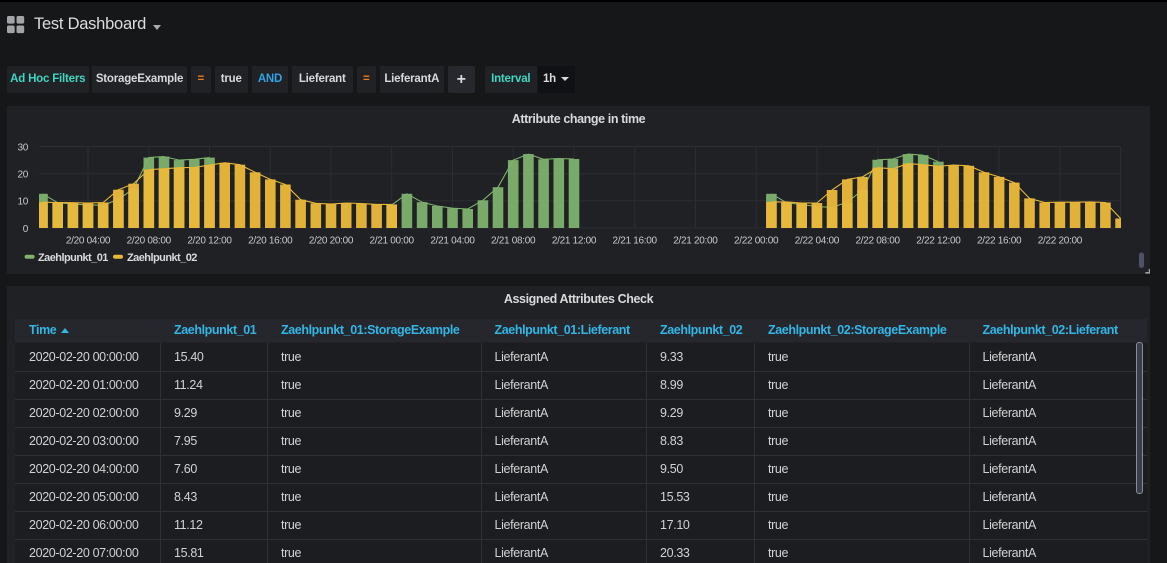  What do you see at coordinates (392, 241) in the screenshot?
I see `svg-text: 2/21 00:00` at bounding box center [392, 241].